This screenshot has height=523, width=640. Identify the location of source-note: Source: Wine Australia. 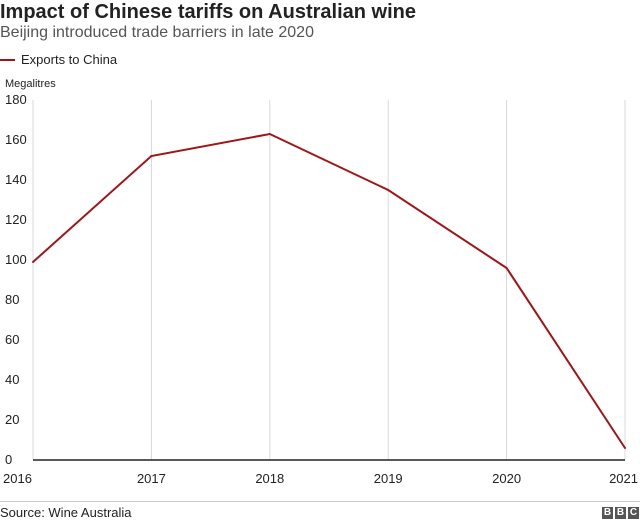
(66, 512).